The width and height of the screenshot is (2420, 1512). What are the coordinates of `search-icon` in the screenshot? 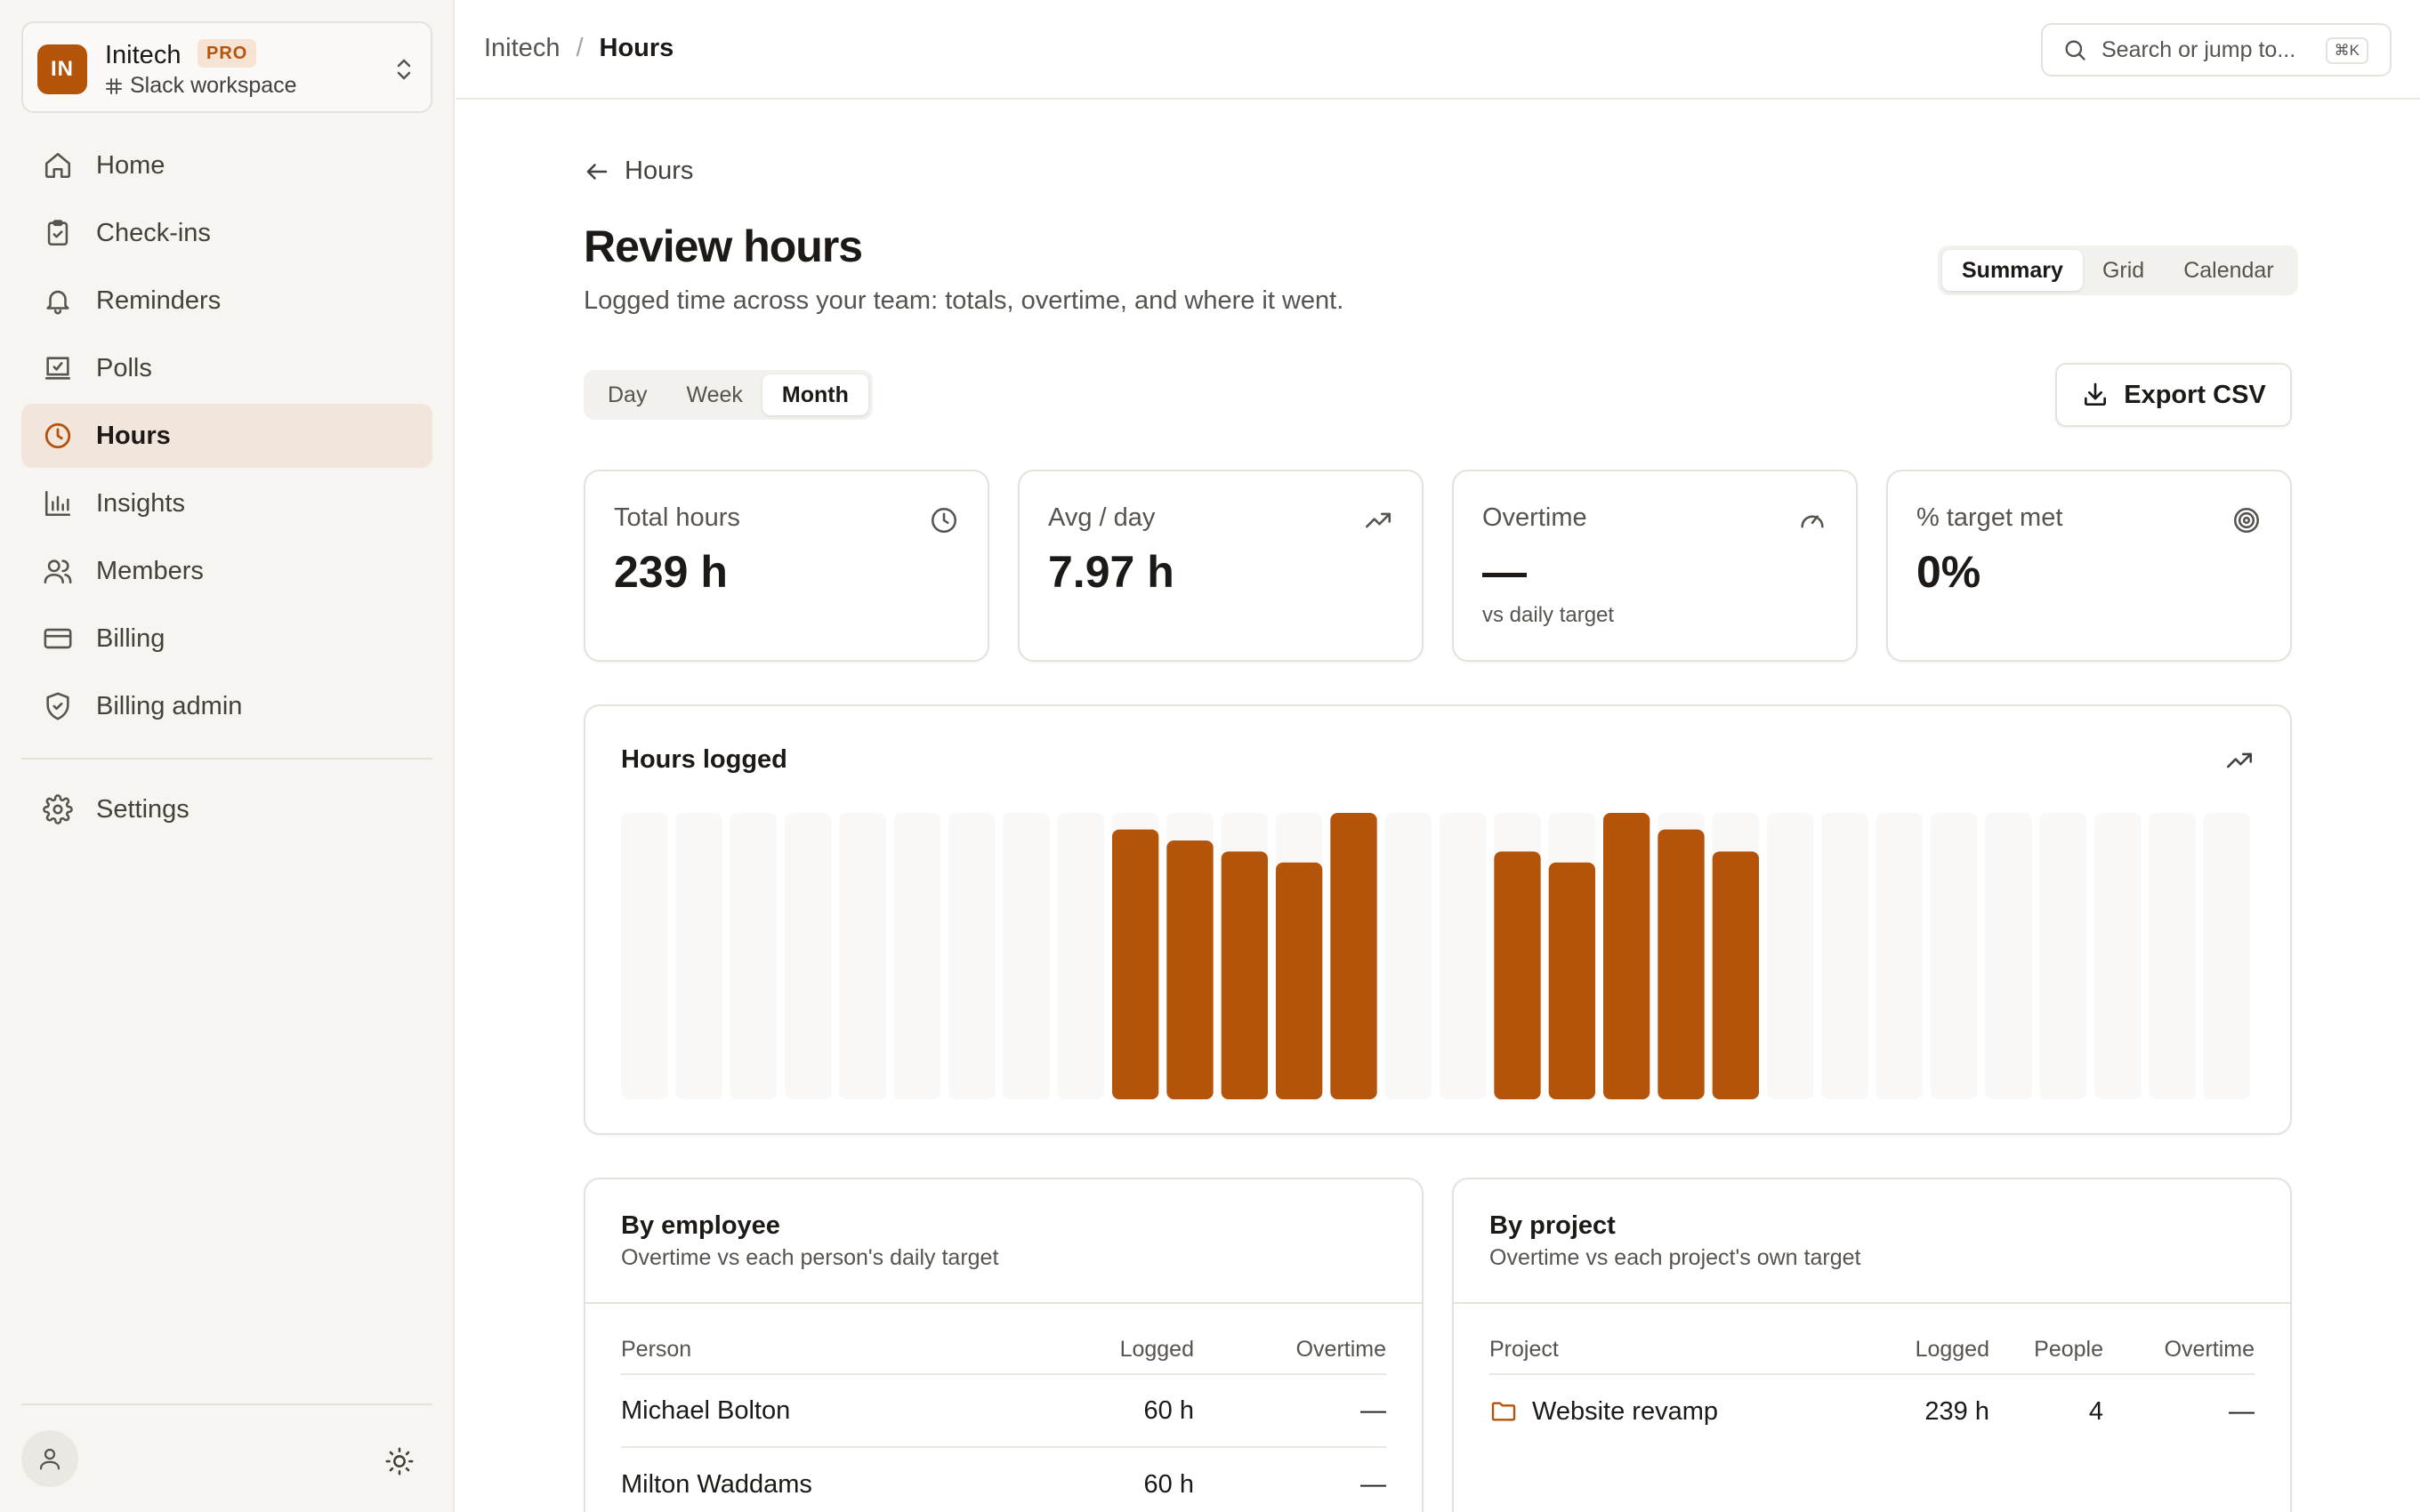 It's located at (2075, 50).